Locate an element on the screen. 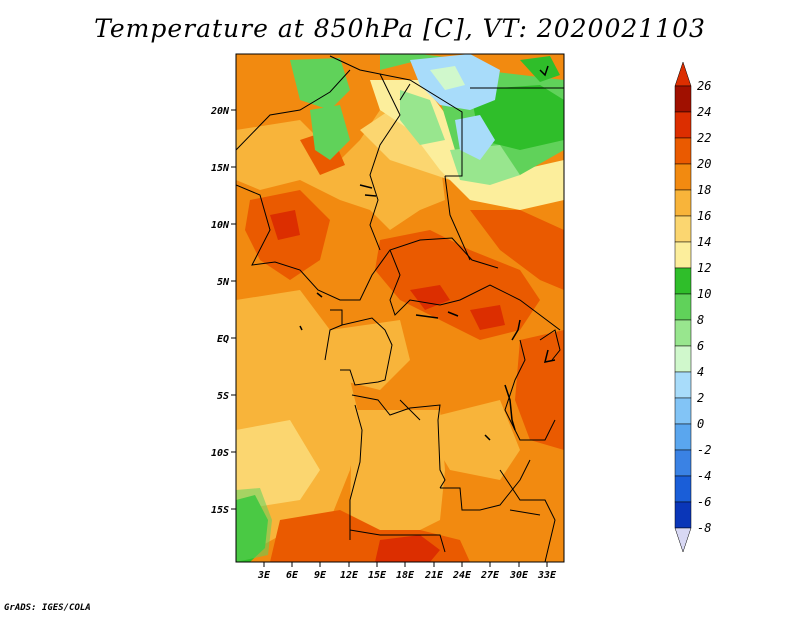  colorbar-label: 6 is located at coordinates (700, 346).